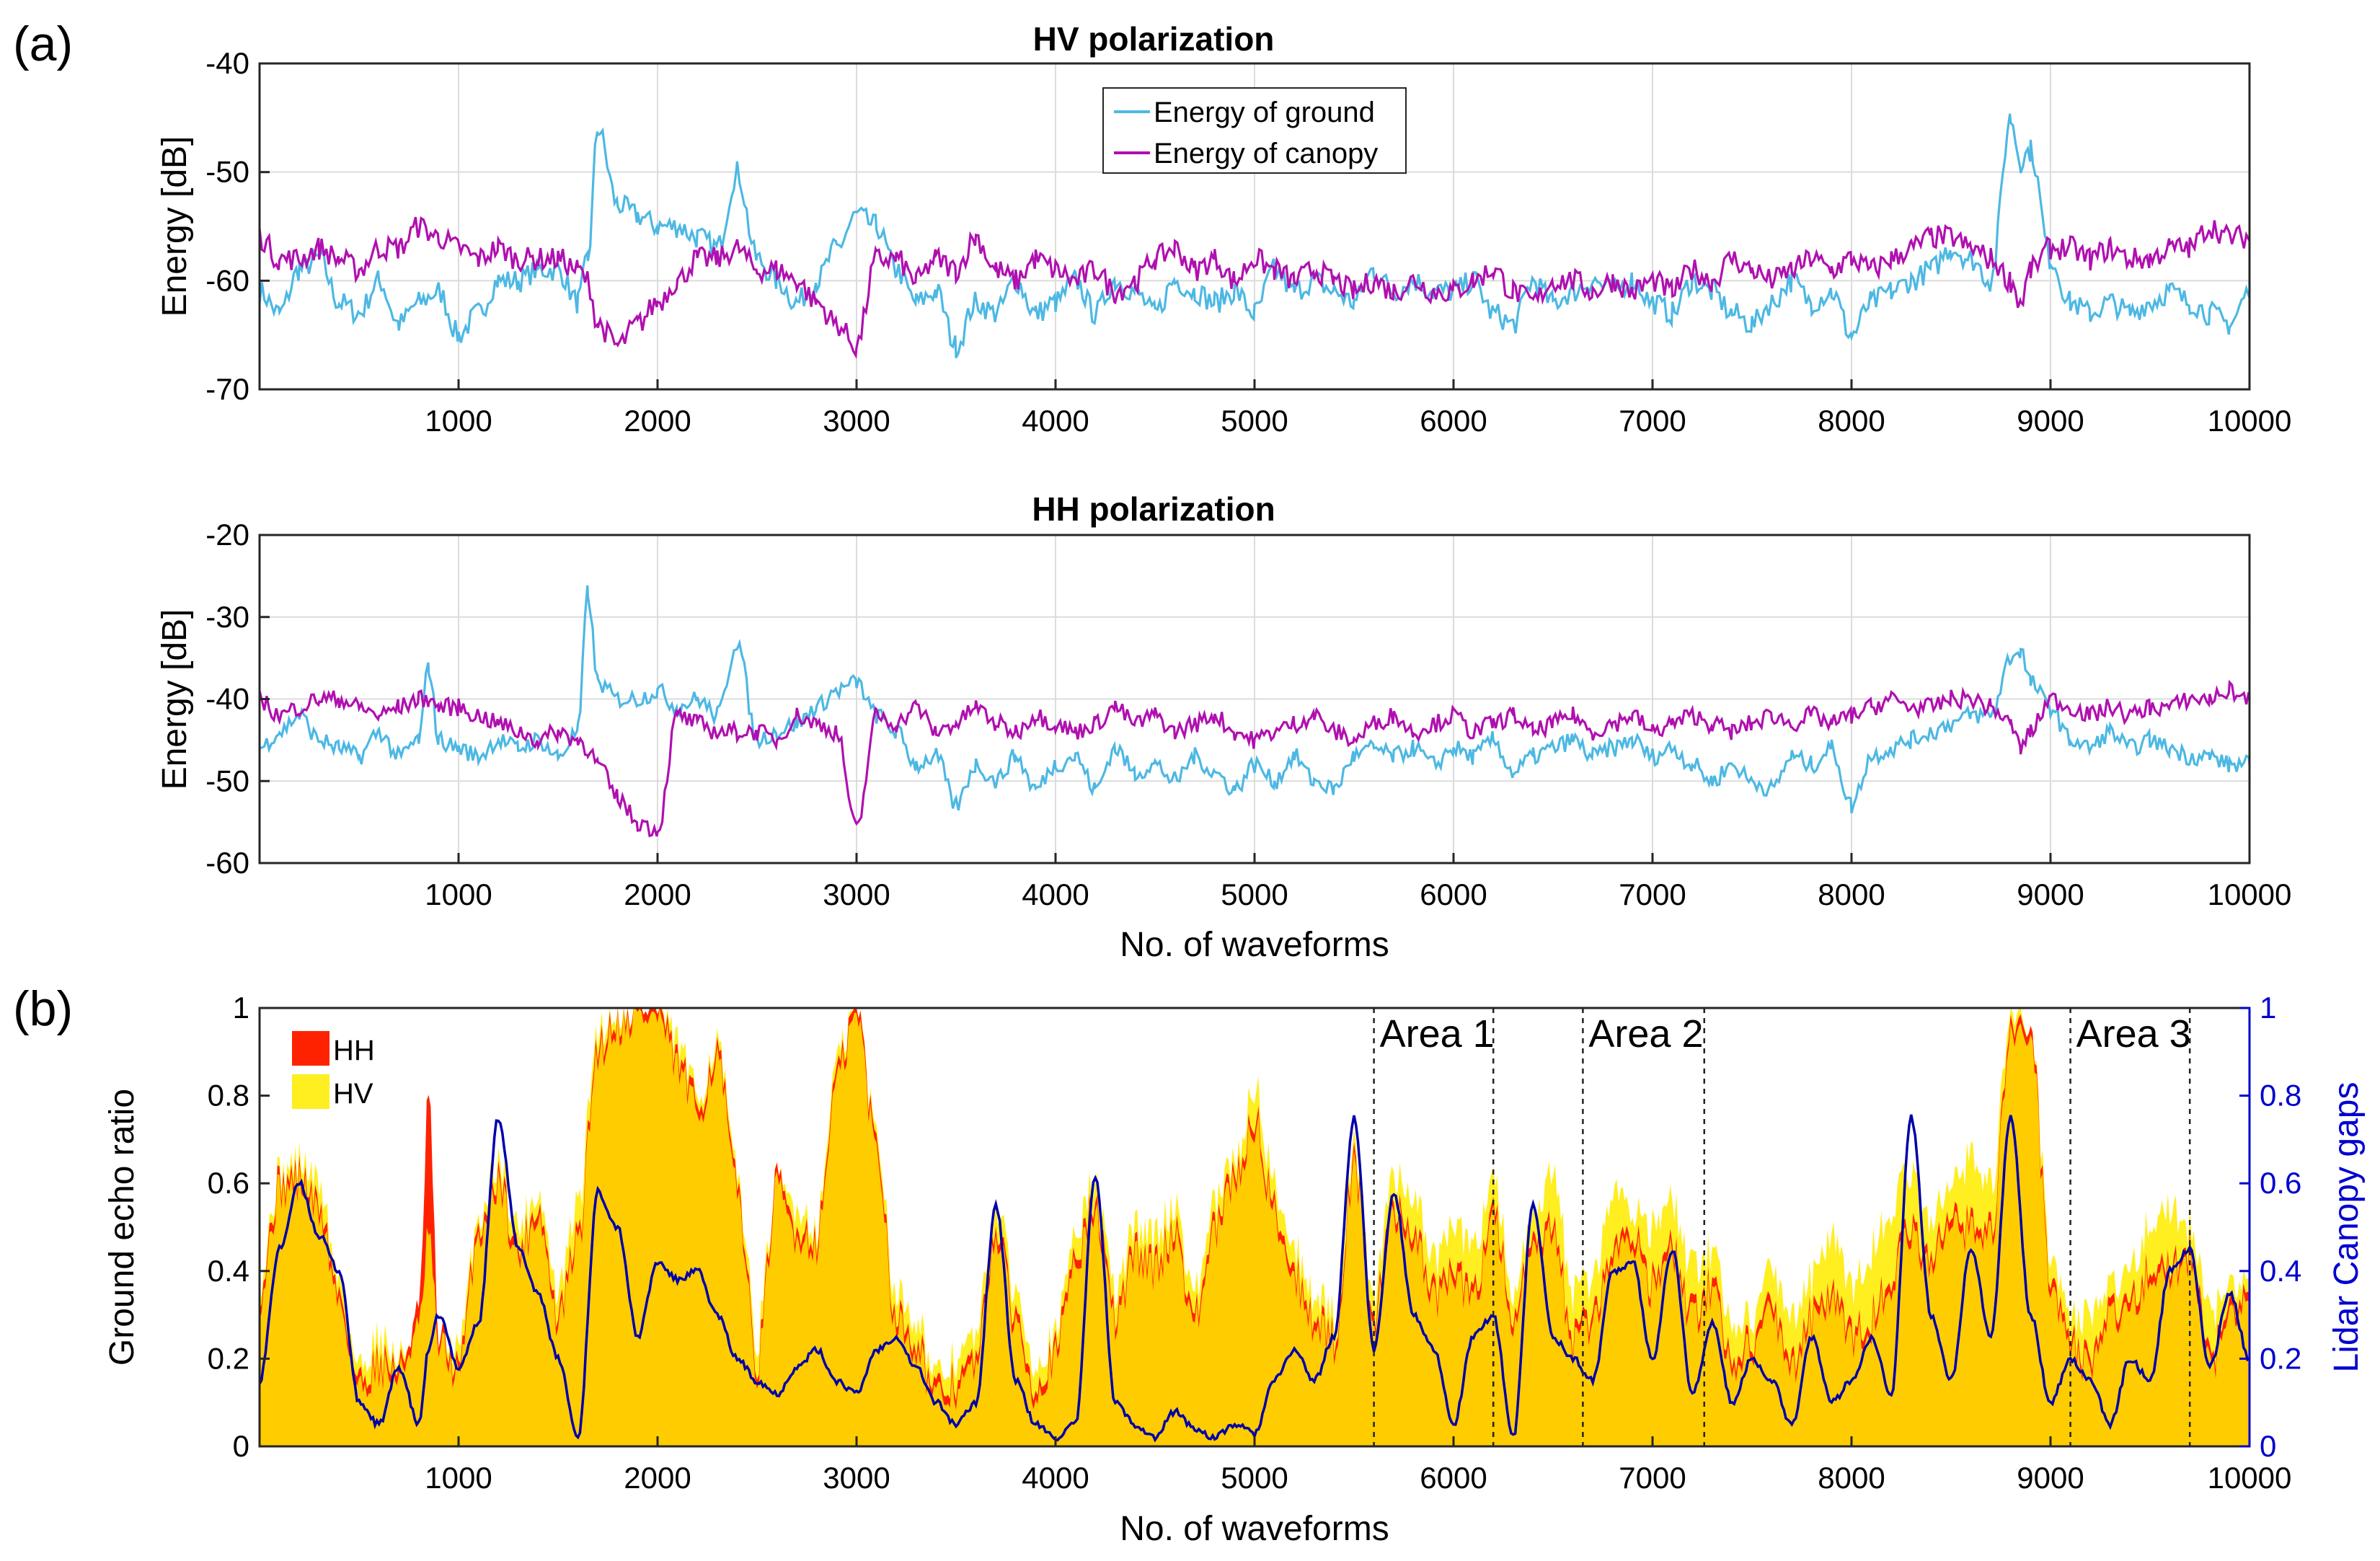  I want to click on legend-hv: HV, so click(353, 1094).